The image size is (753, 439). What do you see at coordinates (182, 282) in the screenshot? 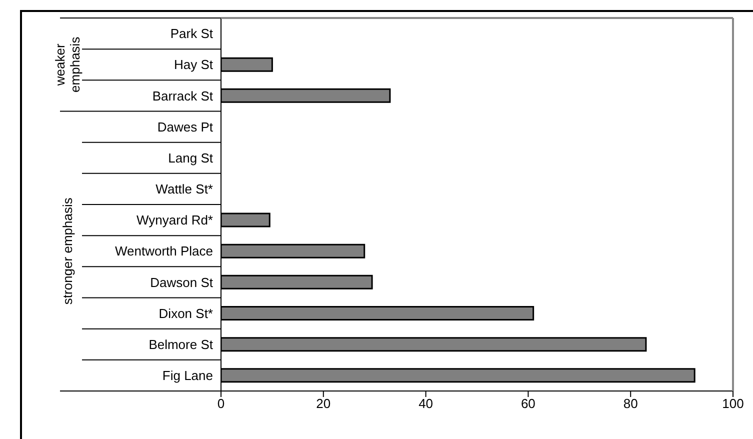
I see `y-tick-label: Dawson St` at bounding box center [182, 282].